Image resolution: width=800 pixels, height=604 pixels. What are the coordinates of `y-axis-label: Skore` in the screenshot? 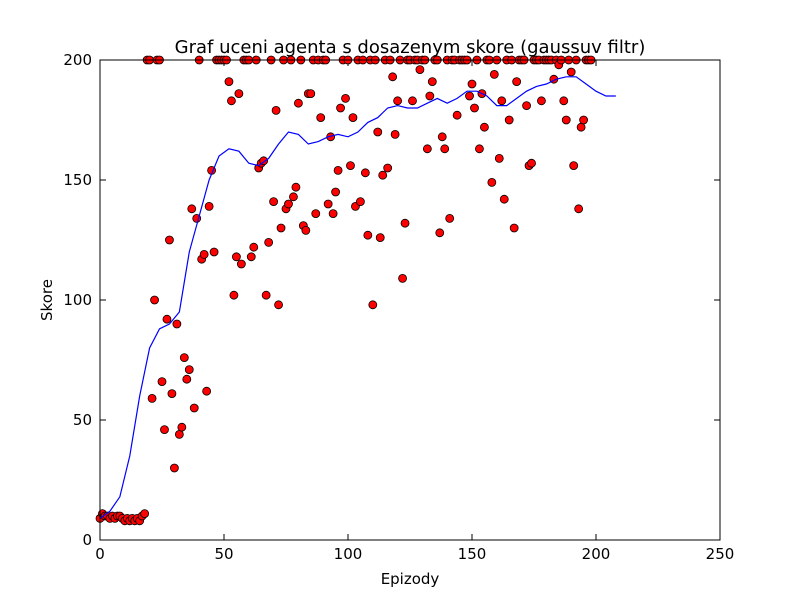 It's located at (47, 300).